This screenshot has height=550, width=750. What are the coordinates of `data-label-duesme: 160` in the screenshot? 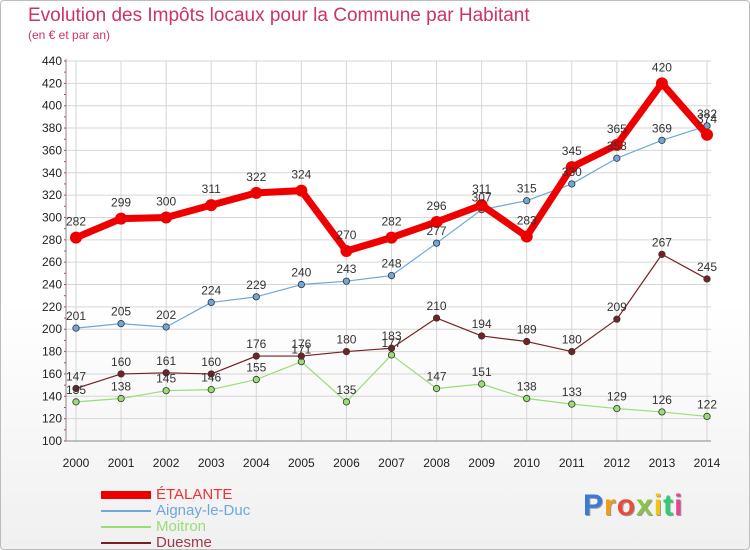 It's located at (121, 362).